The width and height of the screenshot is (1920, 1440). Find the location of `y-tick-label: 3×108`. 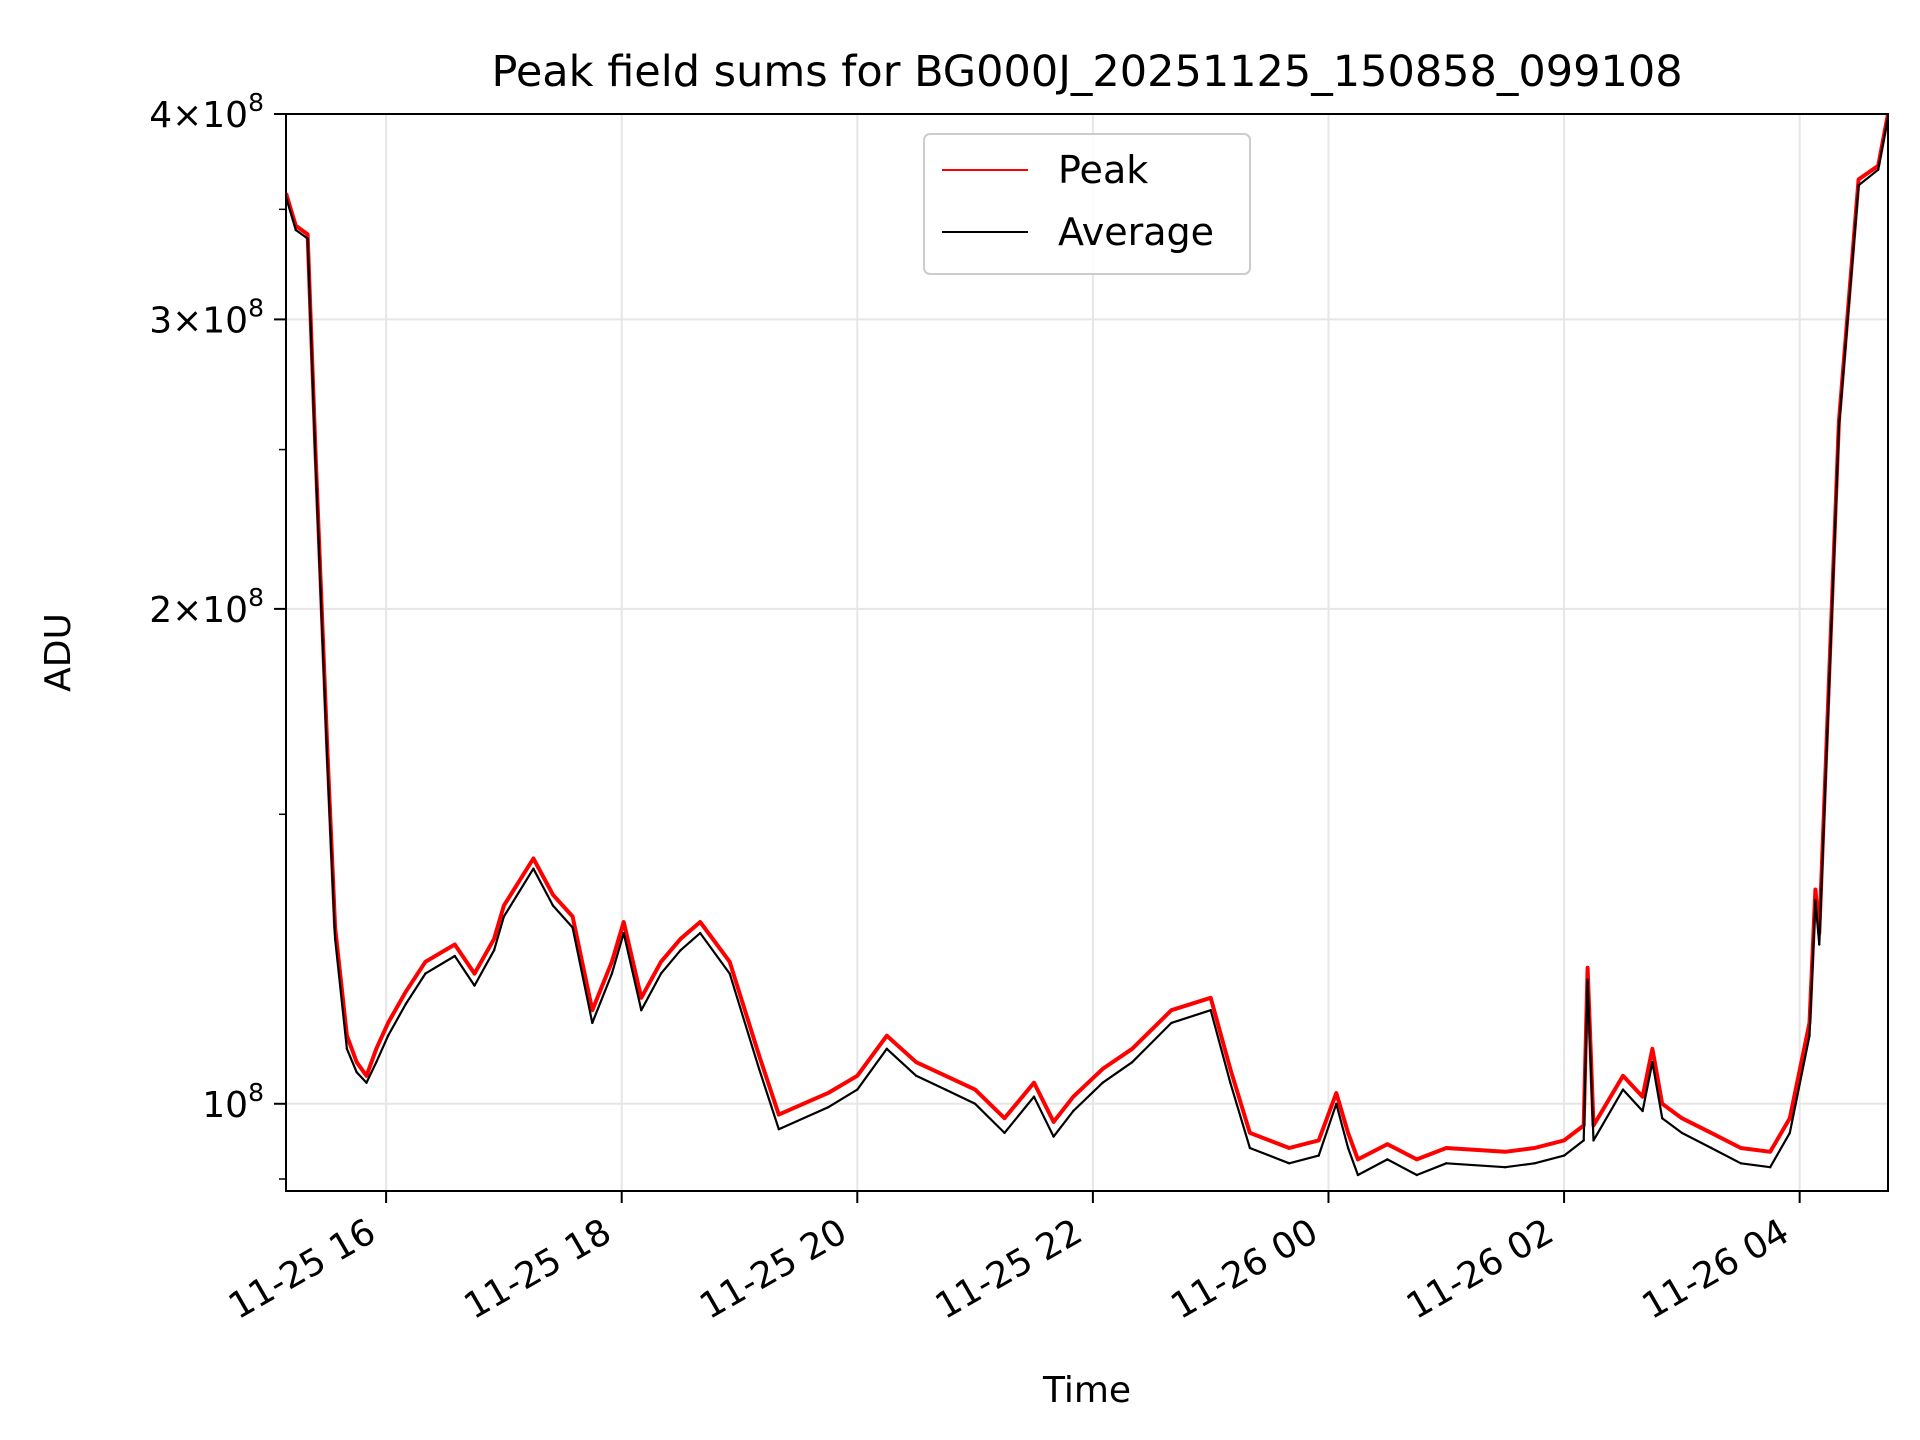

y-tick-label: 3×108 is located at coordinates (206, 317).